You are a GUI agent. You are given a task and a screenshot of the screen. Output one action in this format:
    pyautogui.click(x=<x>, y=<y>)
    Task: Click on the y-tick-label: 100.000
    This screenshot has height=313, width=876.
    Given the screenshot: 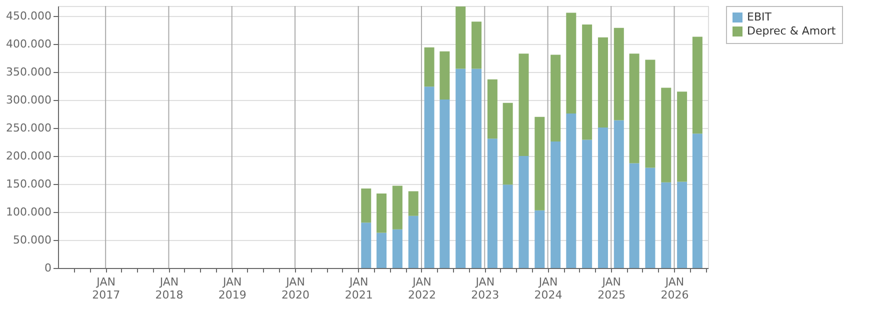 What is the action you would take?
    pyautogui.click(x=29, y=212)
    